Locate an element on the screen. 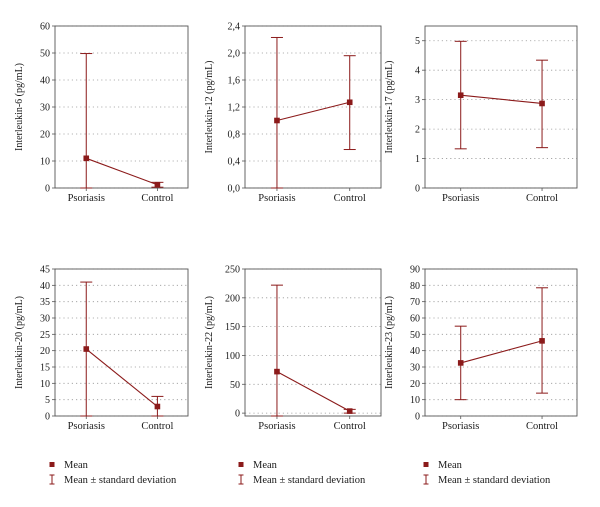  y-tick-label: 0,0 is located at coordinates (234, 189).